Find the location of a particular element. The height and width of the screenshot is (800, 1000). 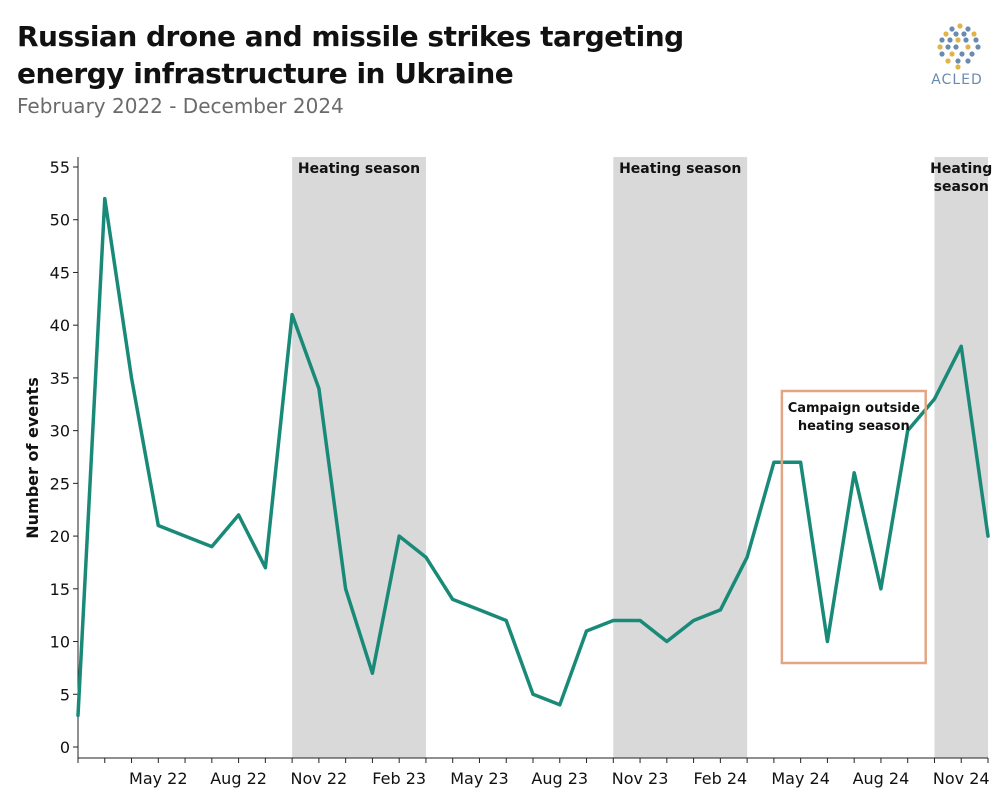

y-tick-label: 10 is located at coordinates (60, 642).